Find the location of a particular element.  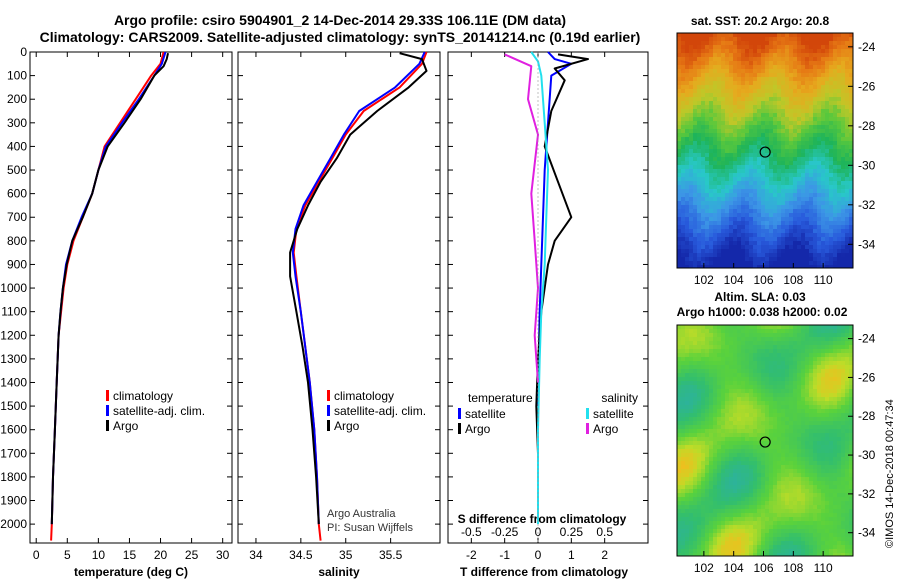

credit-pi: PI: Susan Wijffels is located at coordinates (370, 528).